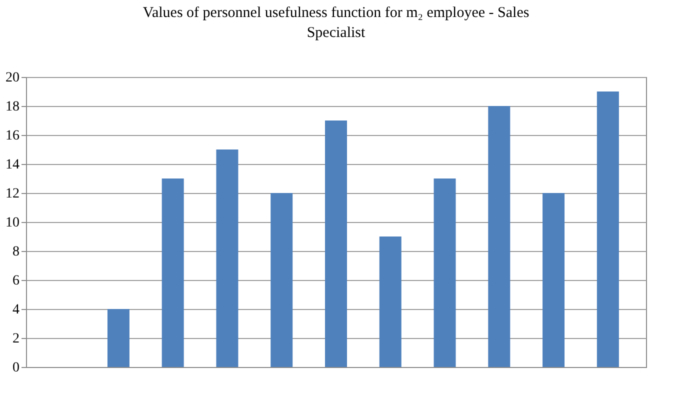 This screenshot has width=690, height=417. I want to click on y-tick-label: 14, so click(13, 165).